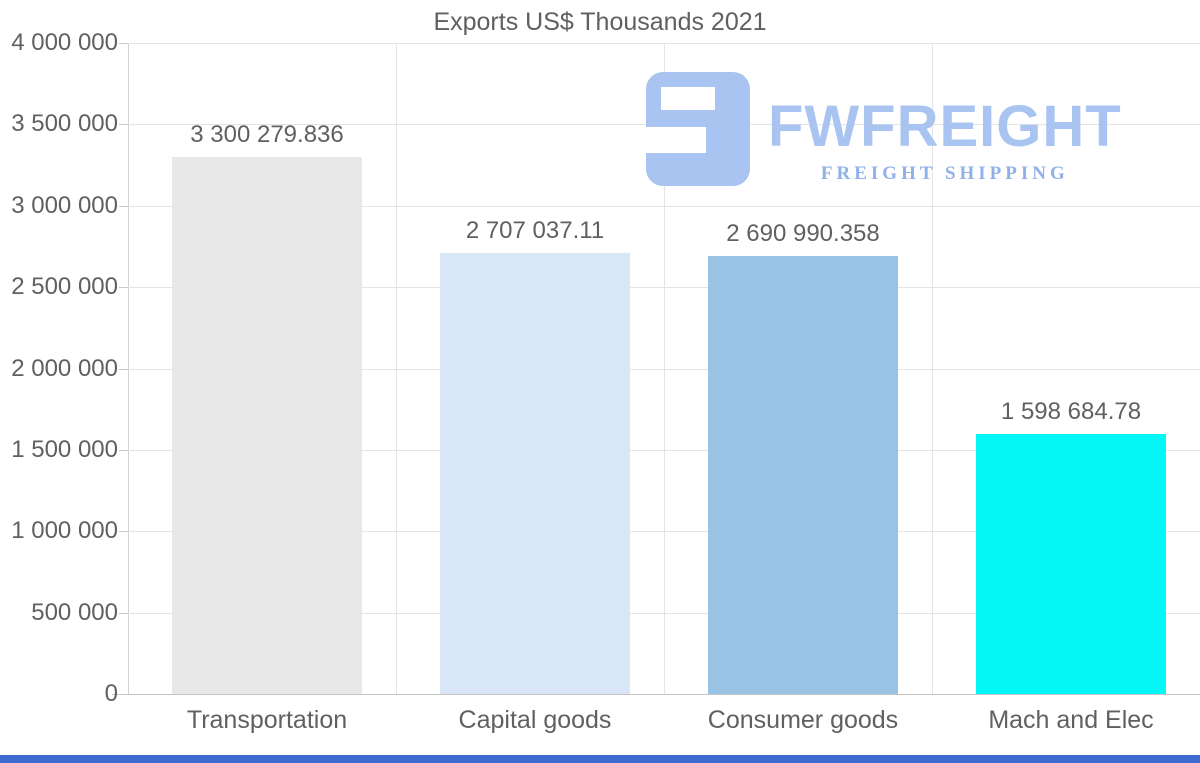 The height and width of the screenshot is (763, 1200). I want to click on bar-value-label: 2 707 037.11, so click(535, 230).